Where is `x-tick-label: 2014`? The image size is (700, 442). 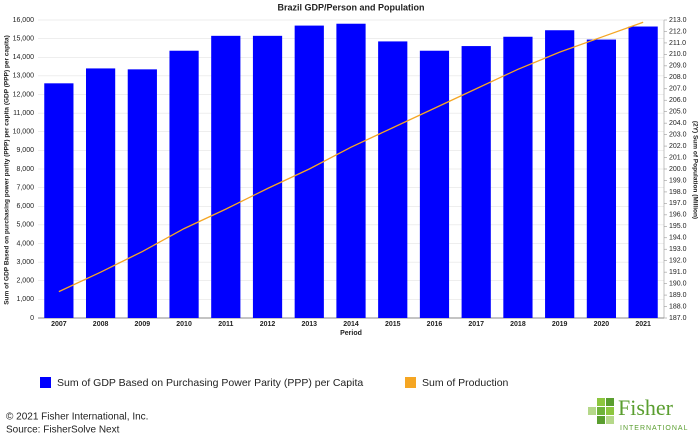
x-tick-label: 2014 is located at coordinates (351, 324).